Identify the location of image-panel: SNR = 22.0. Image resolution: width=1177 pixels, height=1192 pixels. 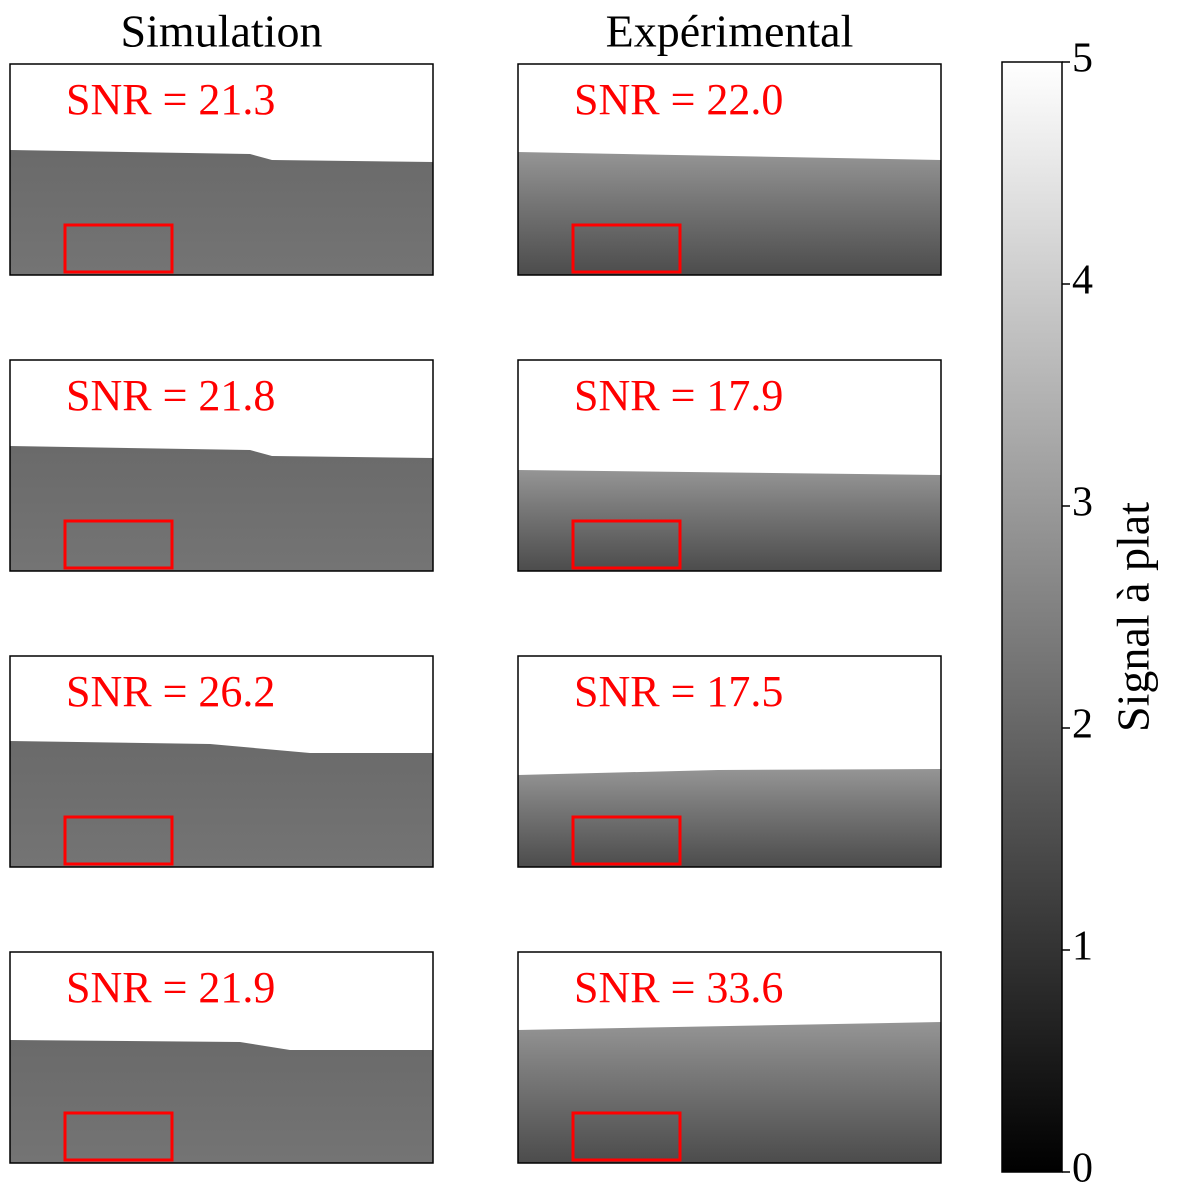
(729, 169).